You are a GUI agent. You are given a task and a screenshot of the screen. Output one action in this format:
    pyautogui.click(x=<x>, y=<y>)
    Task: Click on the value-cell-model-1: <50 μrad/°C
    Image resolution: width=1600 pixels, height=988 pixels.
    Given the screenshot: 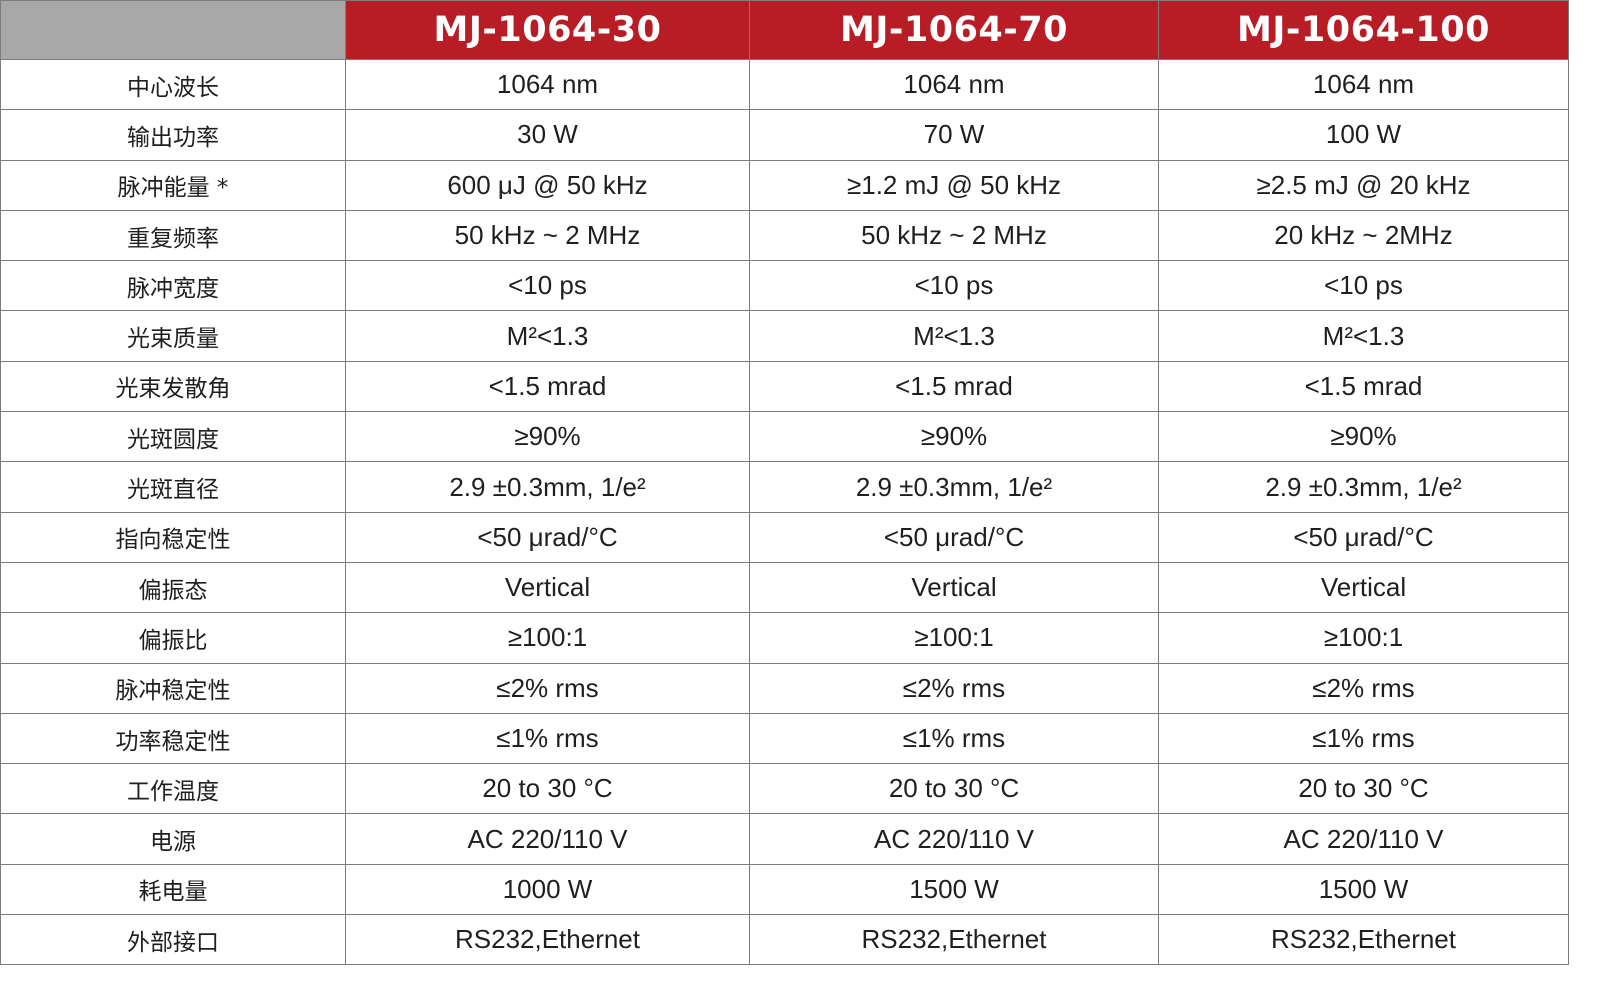 What is the action you would take?
    pyautogui.click(x=547, y=537)
    